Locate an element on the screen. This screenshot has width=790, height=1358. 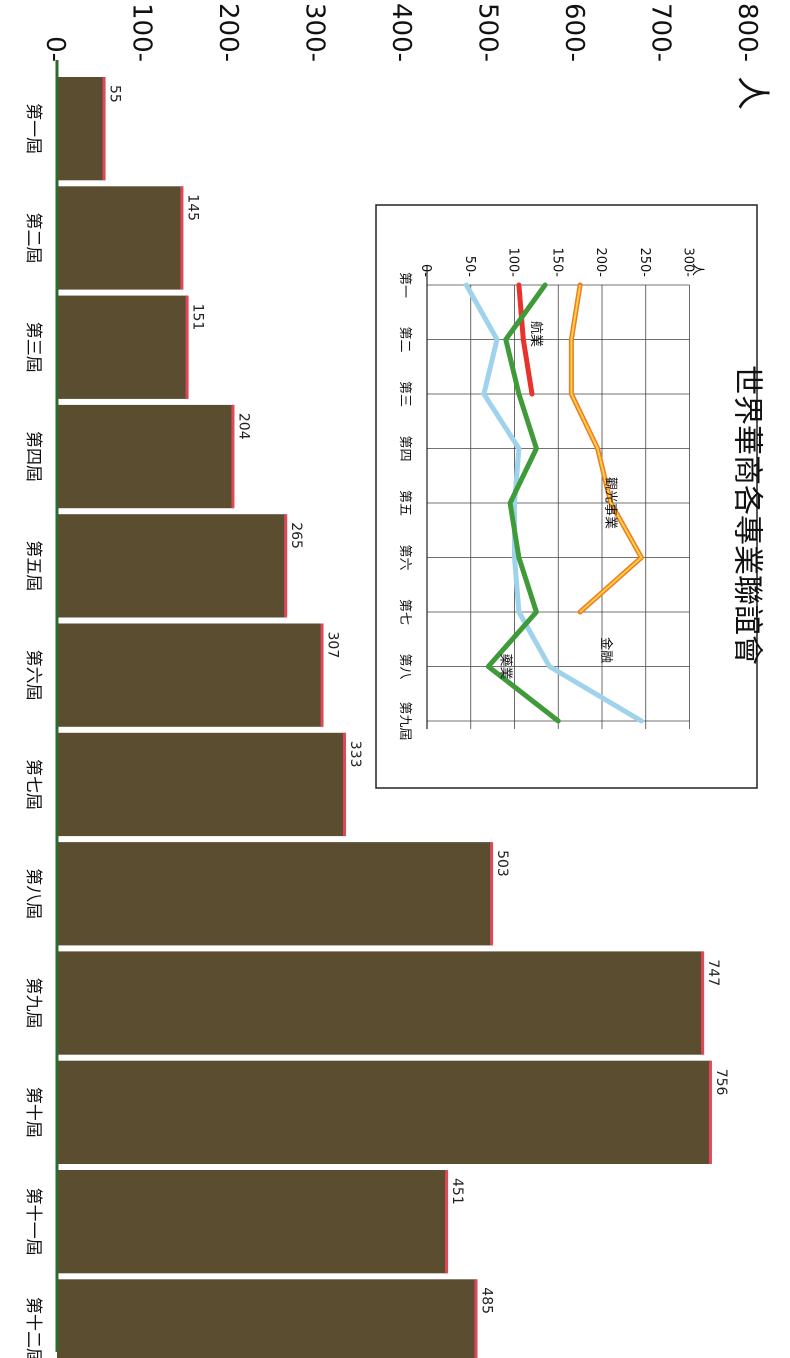
inset-y-tick-250: 250- is located at coordinates (644, 262).